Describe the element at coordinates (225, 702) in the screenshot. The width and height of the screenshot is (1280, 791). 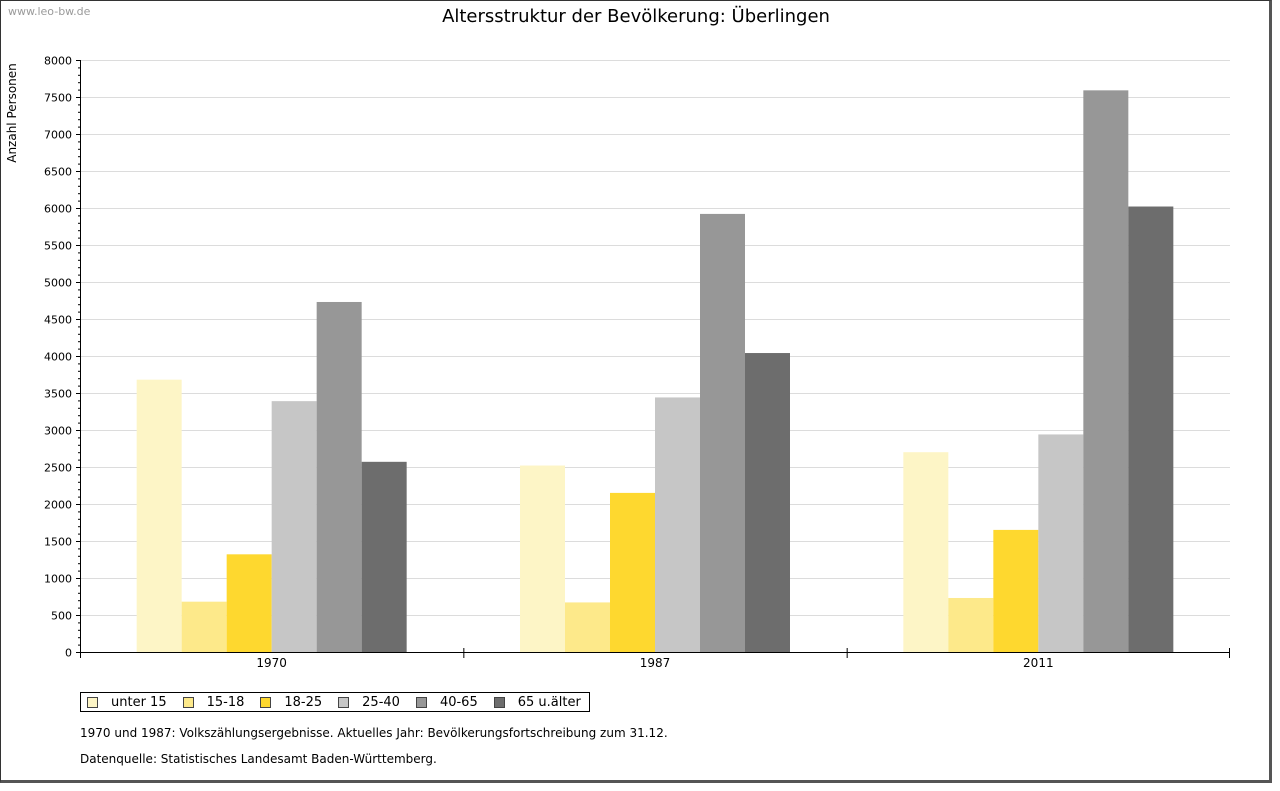
I see `legend-label: 15-18` at that location.